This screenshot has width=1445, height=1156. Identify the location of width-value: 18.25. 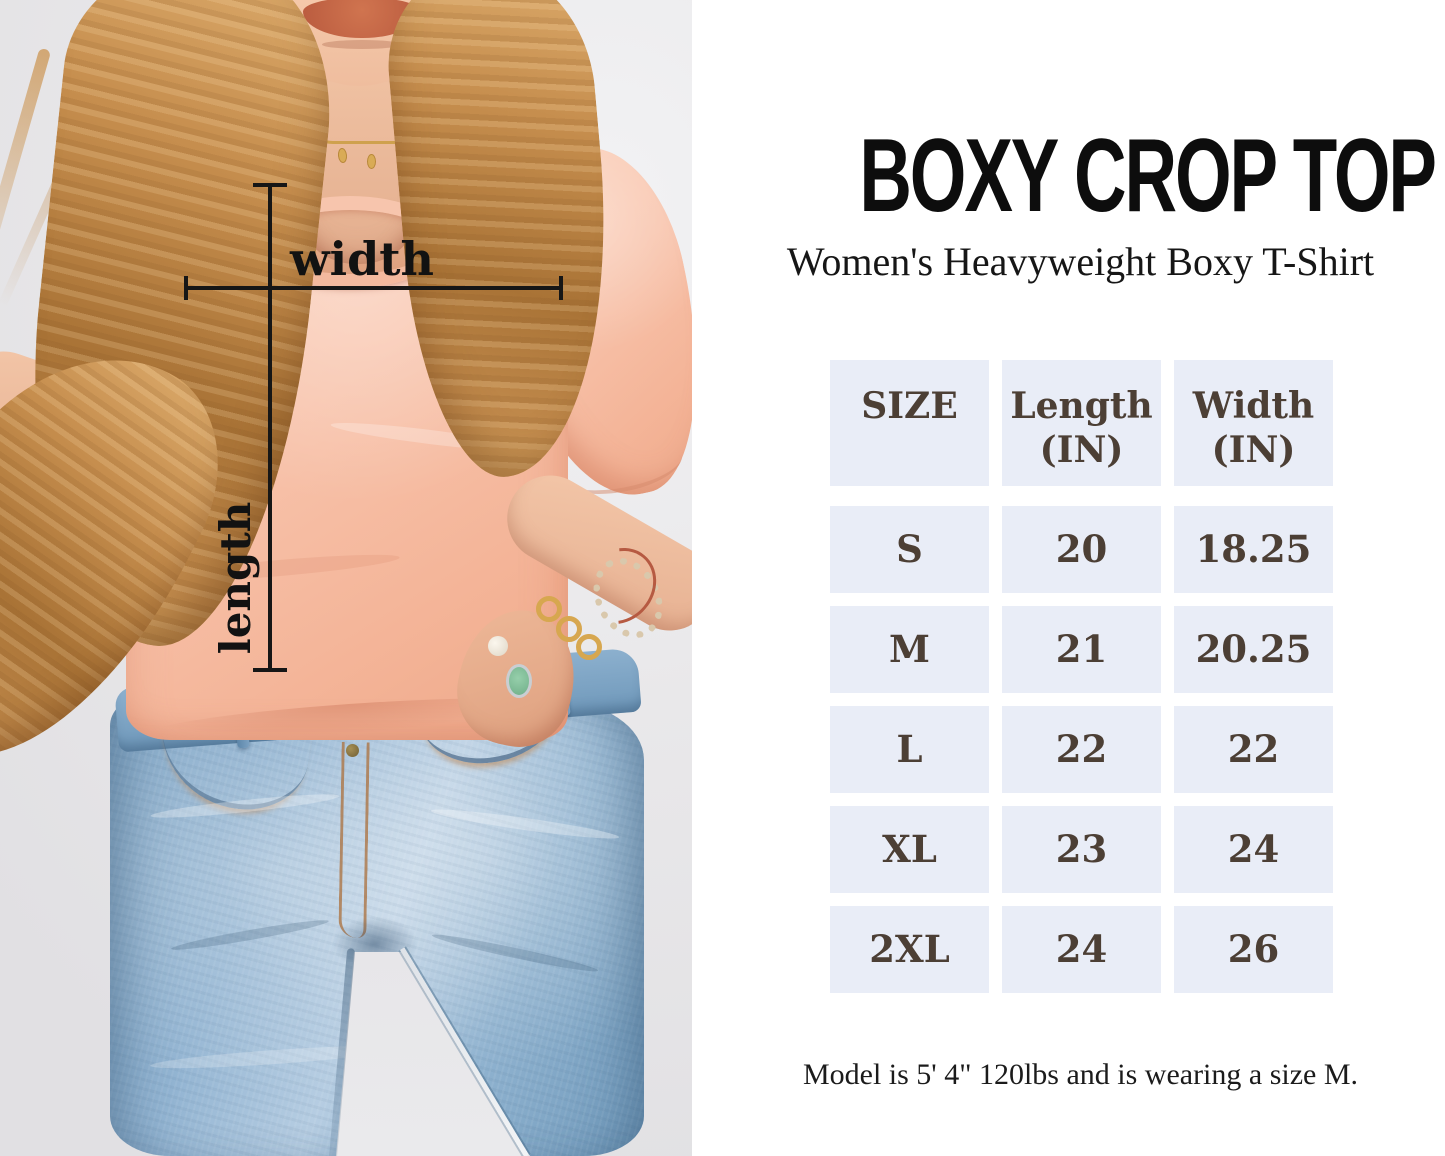
(1253, 549).